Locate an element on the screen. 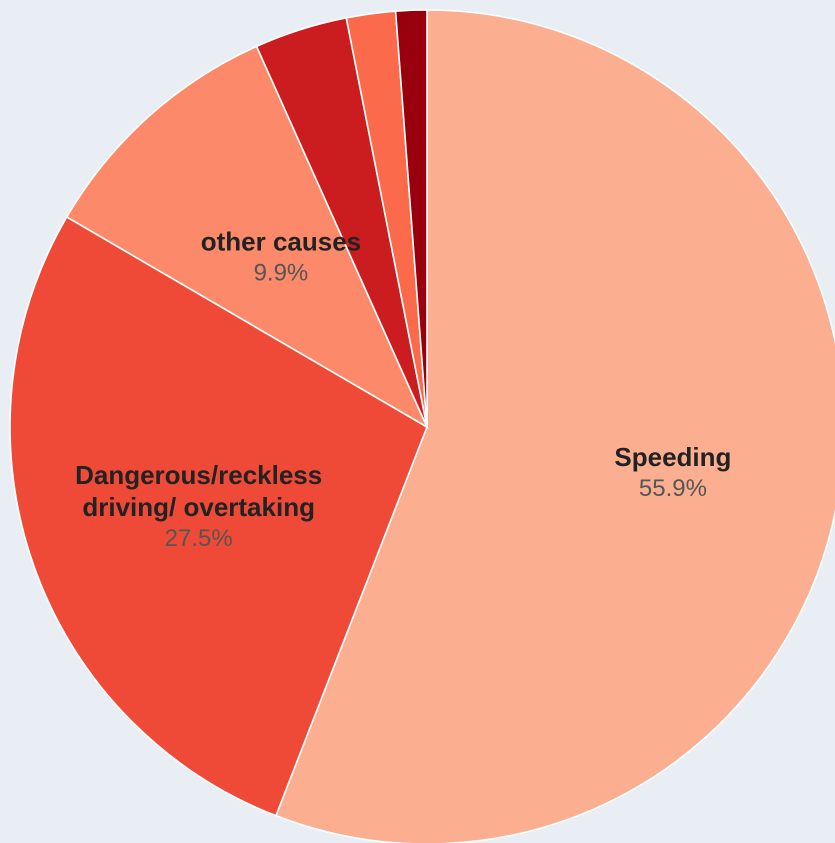 The height and width of the screenshot is (843, 835). slice-label: other causes is located at coordinates (281, 241).